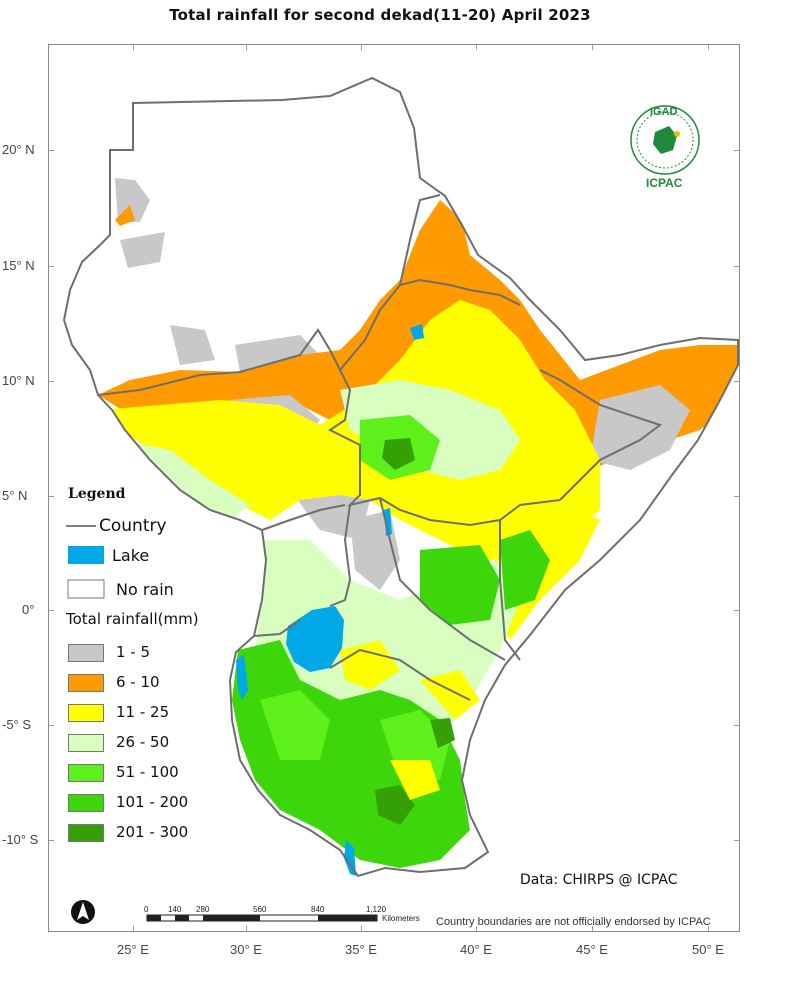  Describe the element at coordinates (417, 332) in the screenshot. I see `lake-tana` at that location.